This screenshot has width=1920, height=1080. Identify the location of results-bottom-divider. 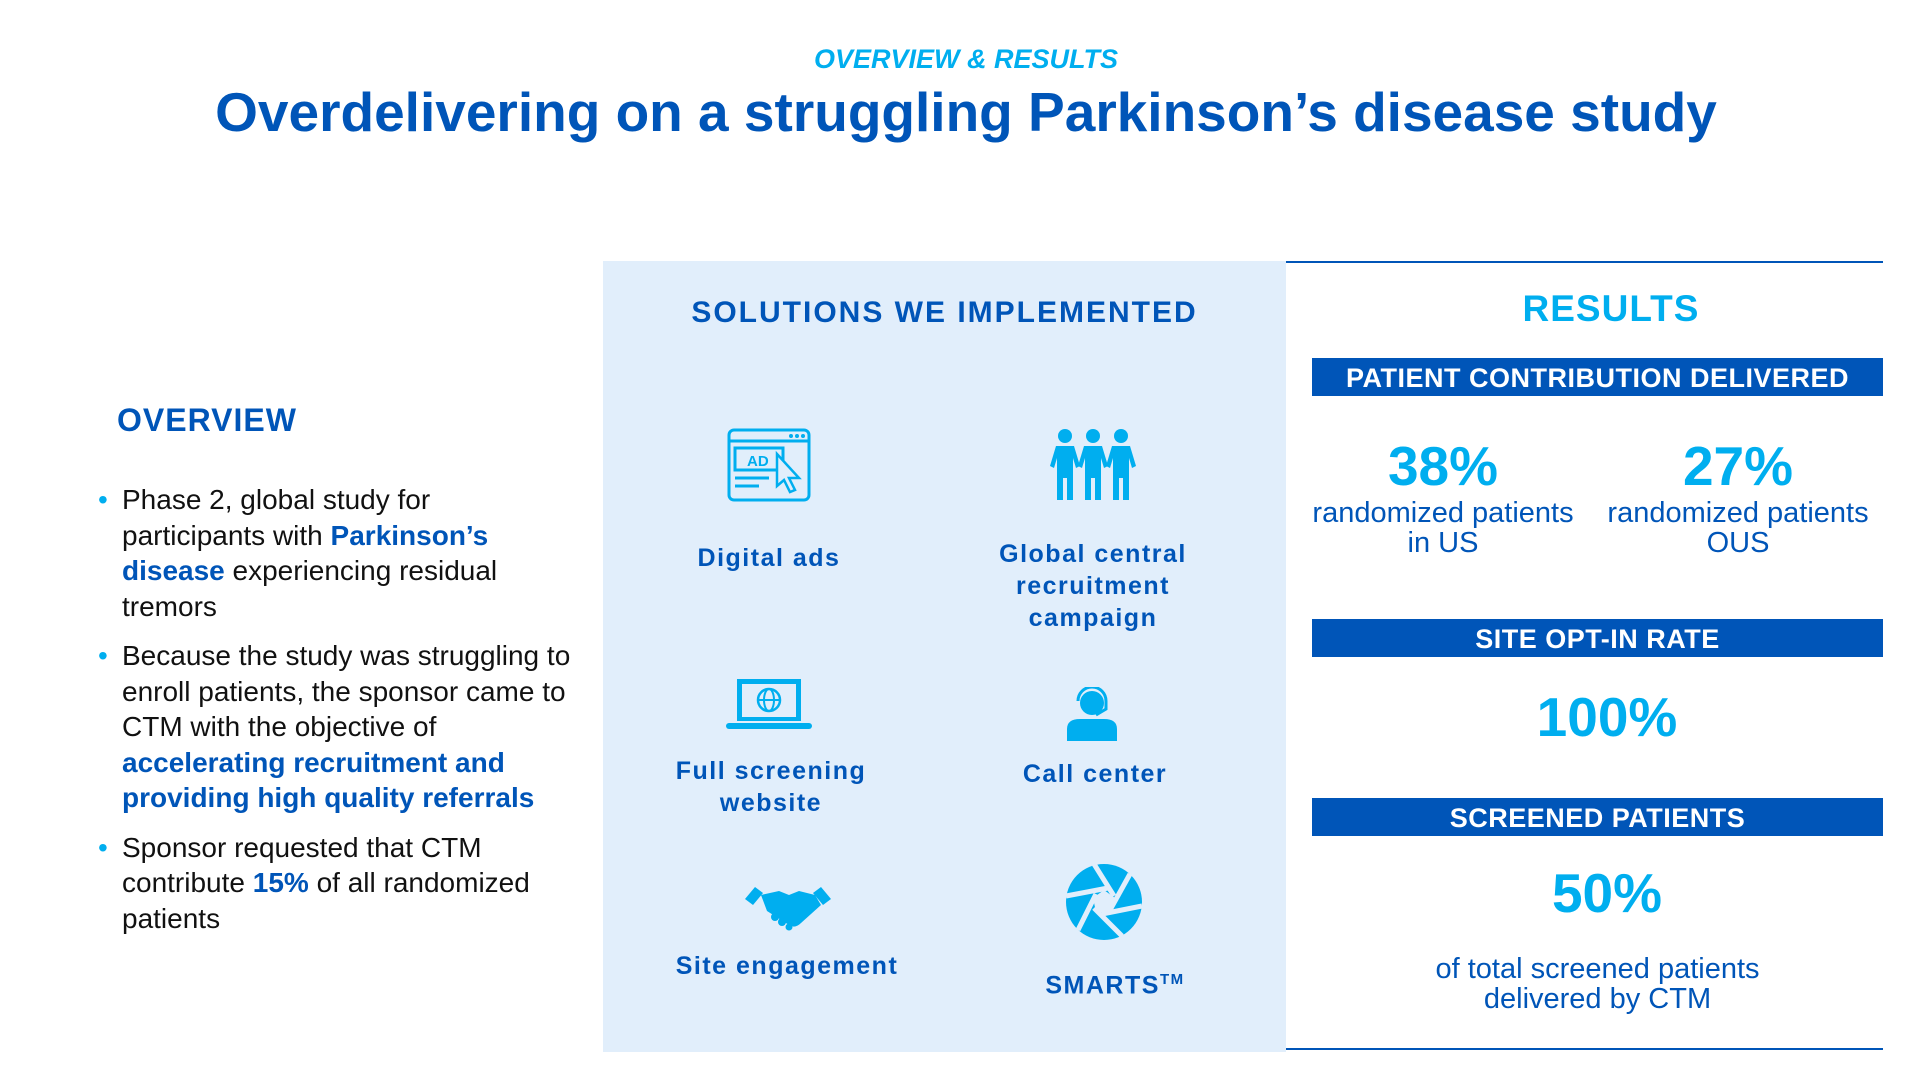
(1584, 1049).